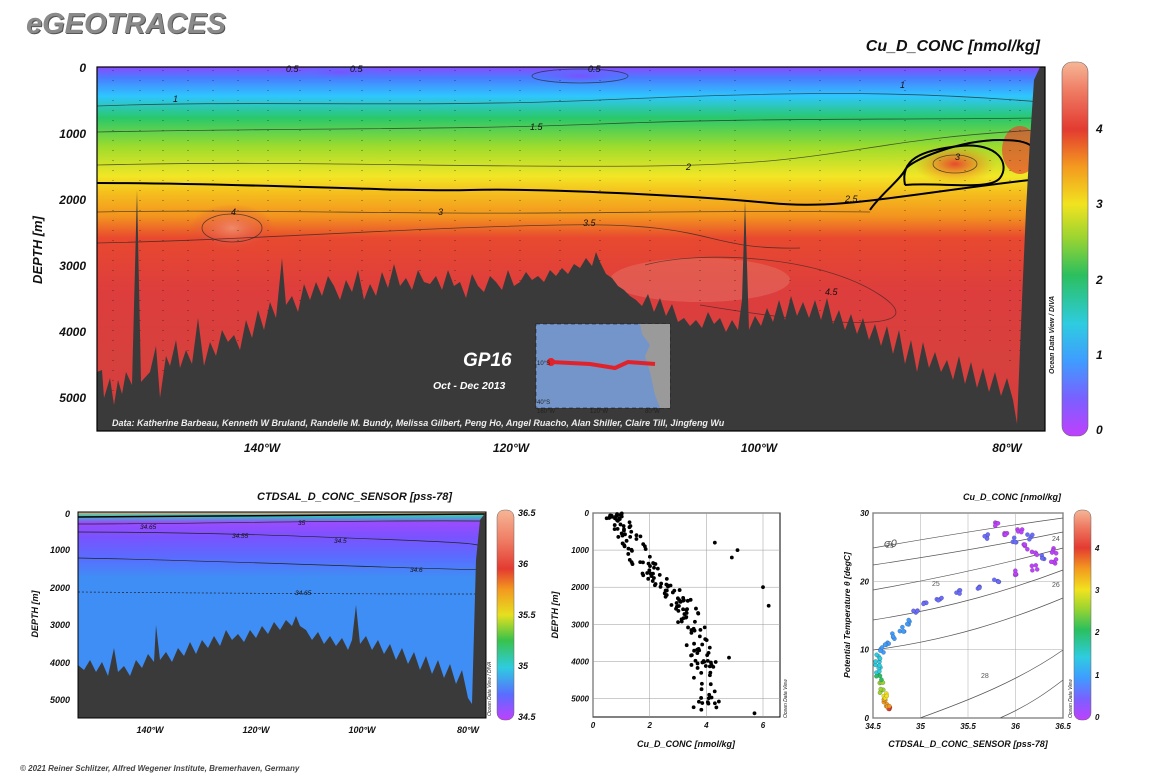 The image size is (1156, 779). I want to click on sal-x-tick: 100°W, so click(362, 730).